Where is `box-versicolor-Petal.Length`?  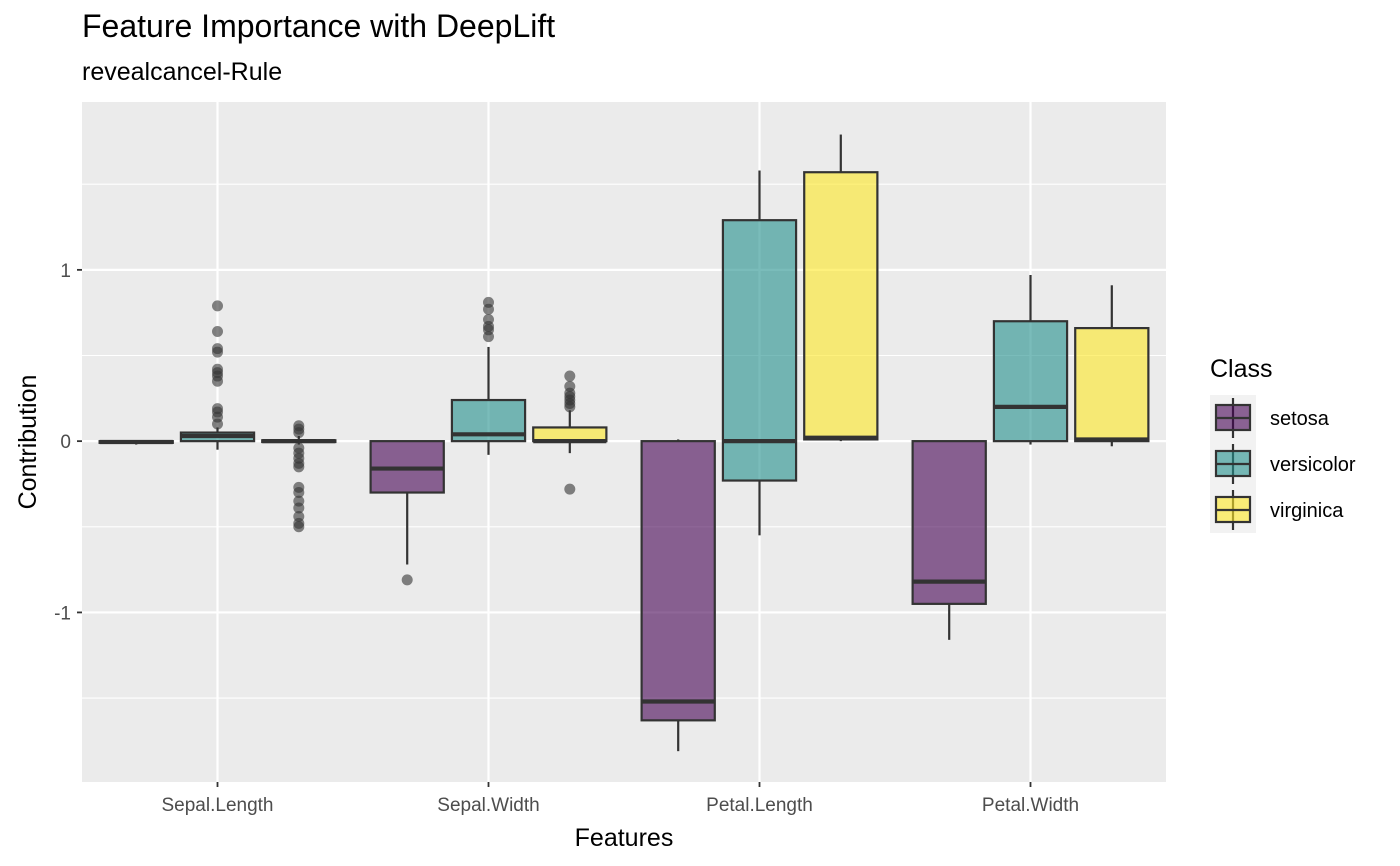
box-versicolor-Petal.Length is located at coordinates (759, 353).